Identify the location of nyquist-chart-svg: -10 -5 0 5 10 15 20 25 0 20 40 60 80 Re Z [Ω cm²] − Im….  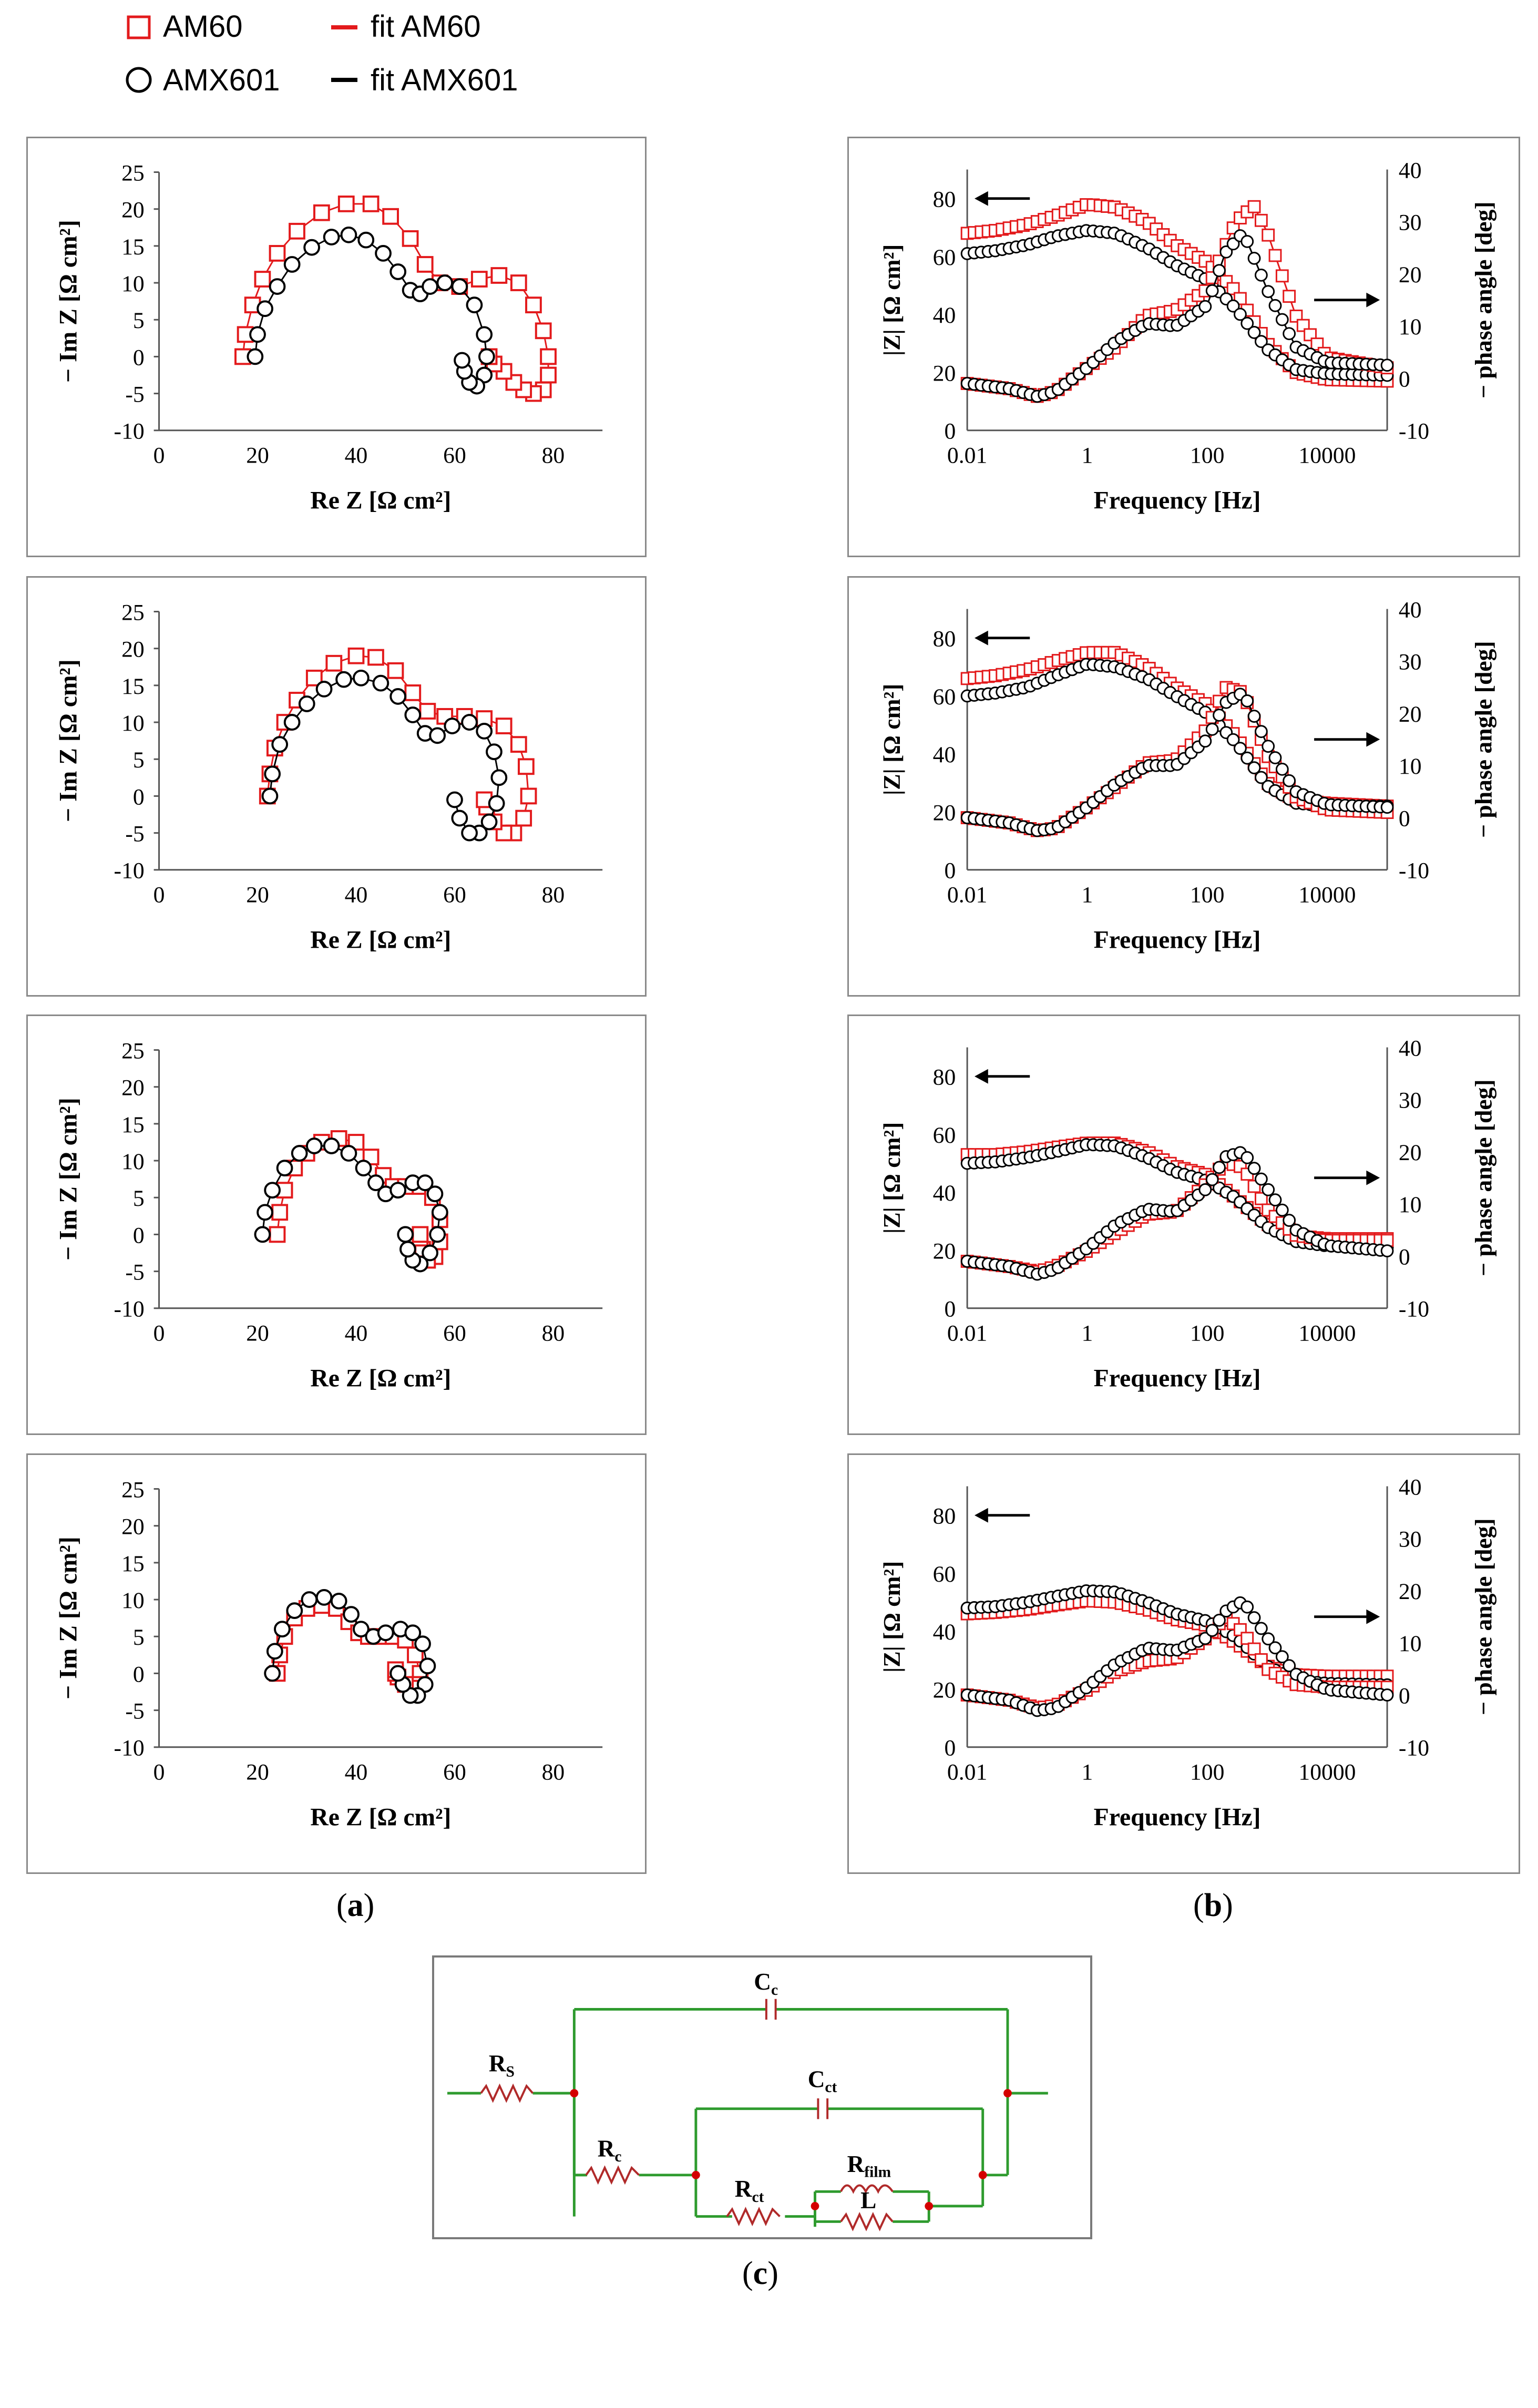
(329, 1654).